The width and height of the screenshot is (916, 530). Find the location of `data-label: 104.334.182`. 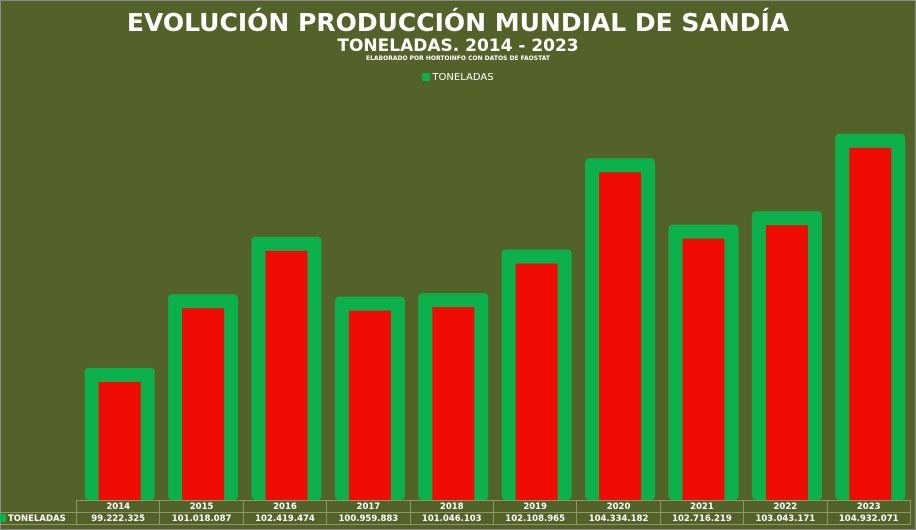

data-label: 104.334.182 is located at coordinates (618, 518).